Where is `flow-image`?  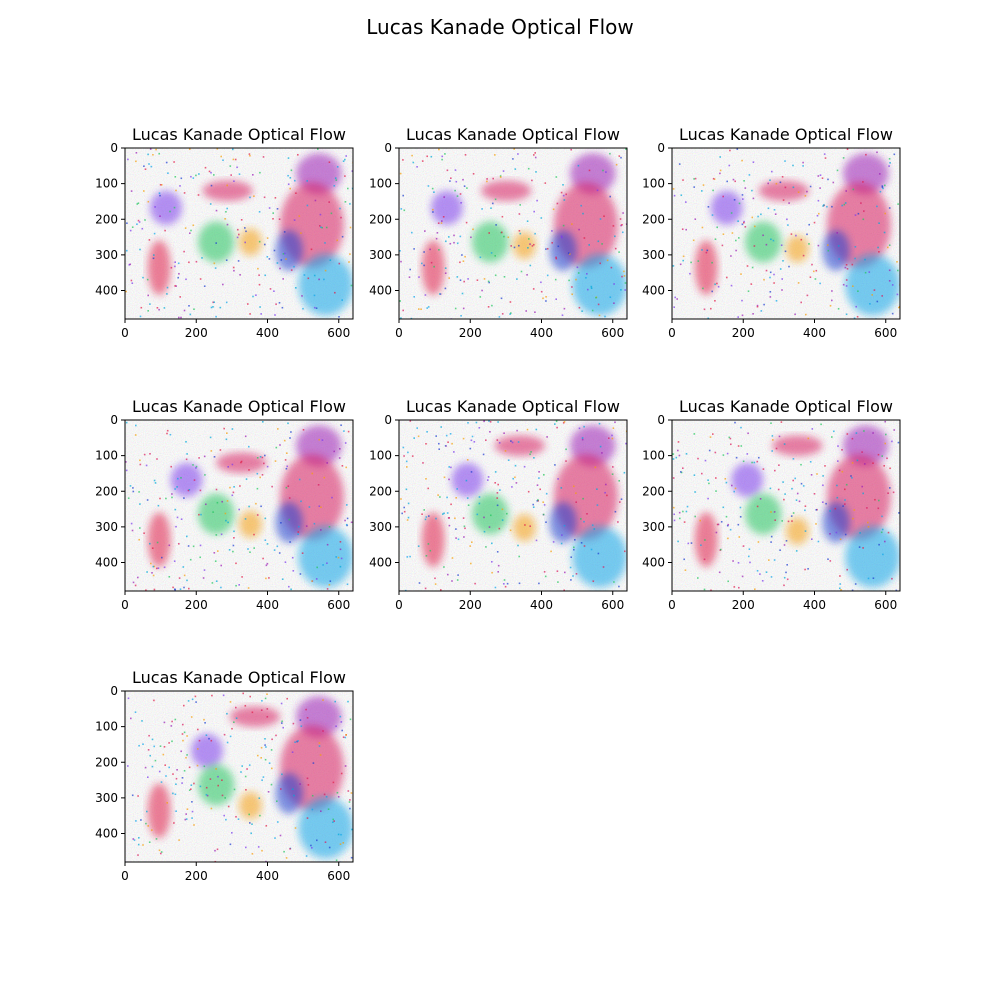 flow-image is located at coordinates (239, 233).